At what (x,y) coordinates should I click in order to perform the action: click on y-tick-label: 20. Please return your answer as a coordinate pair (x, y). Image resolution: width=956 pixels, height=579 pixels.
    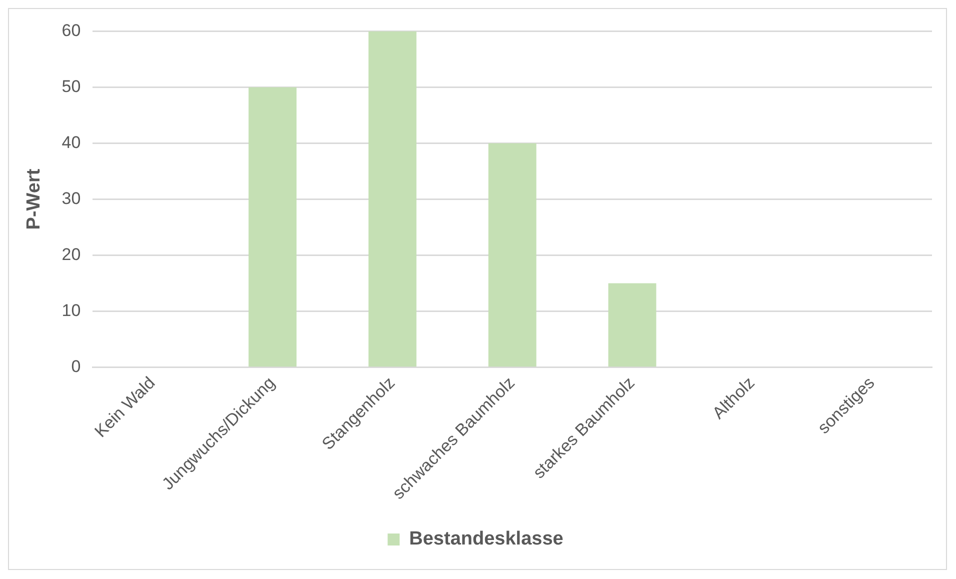
    Looking at the image, I should click on (71, 254).